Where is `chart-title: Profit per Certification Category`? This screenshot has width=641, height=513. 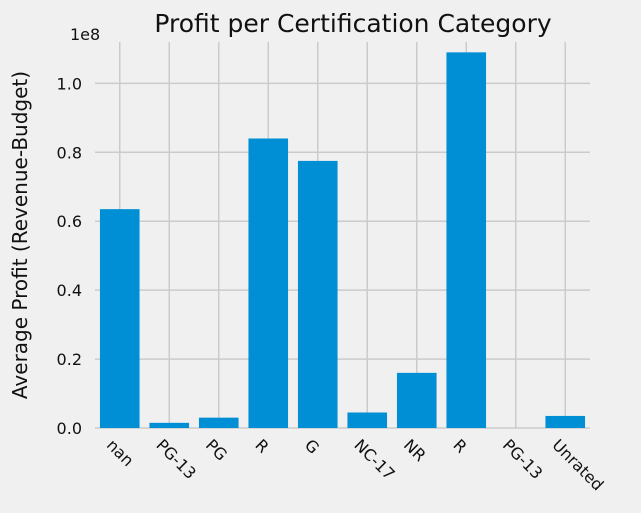
chart-title: Profit per Certification Category is located at coordinates (353, 23).